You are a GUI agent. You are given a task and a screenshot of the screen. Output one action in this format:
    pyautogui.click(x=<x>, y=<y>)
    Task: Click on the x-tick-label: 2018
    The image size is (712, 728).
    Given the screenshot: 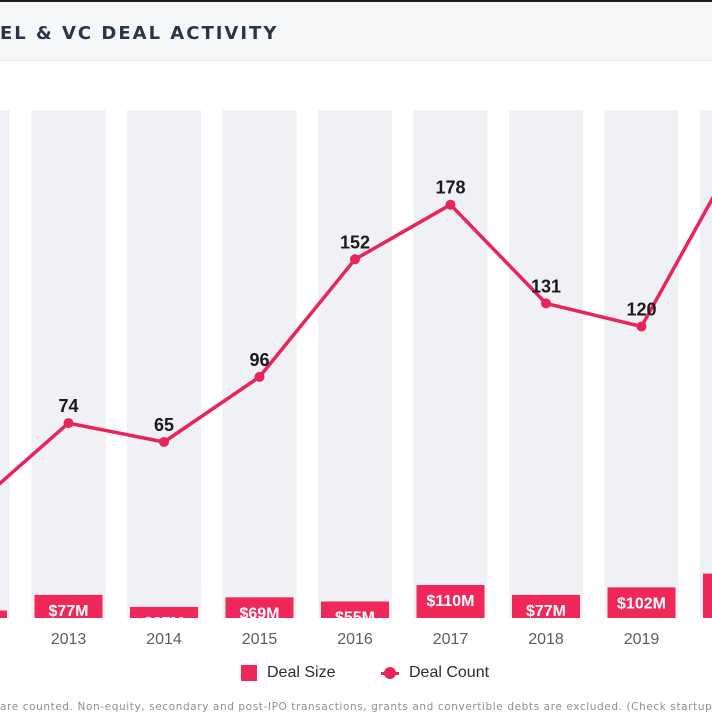 What is the action you would take?
    pyautogui.click(x=546, y=639)
    